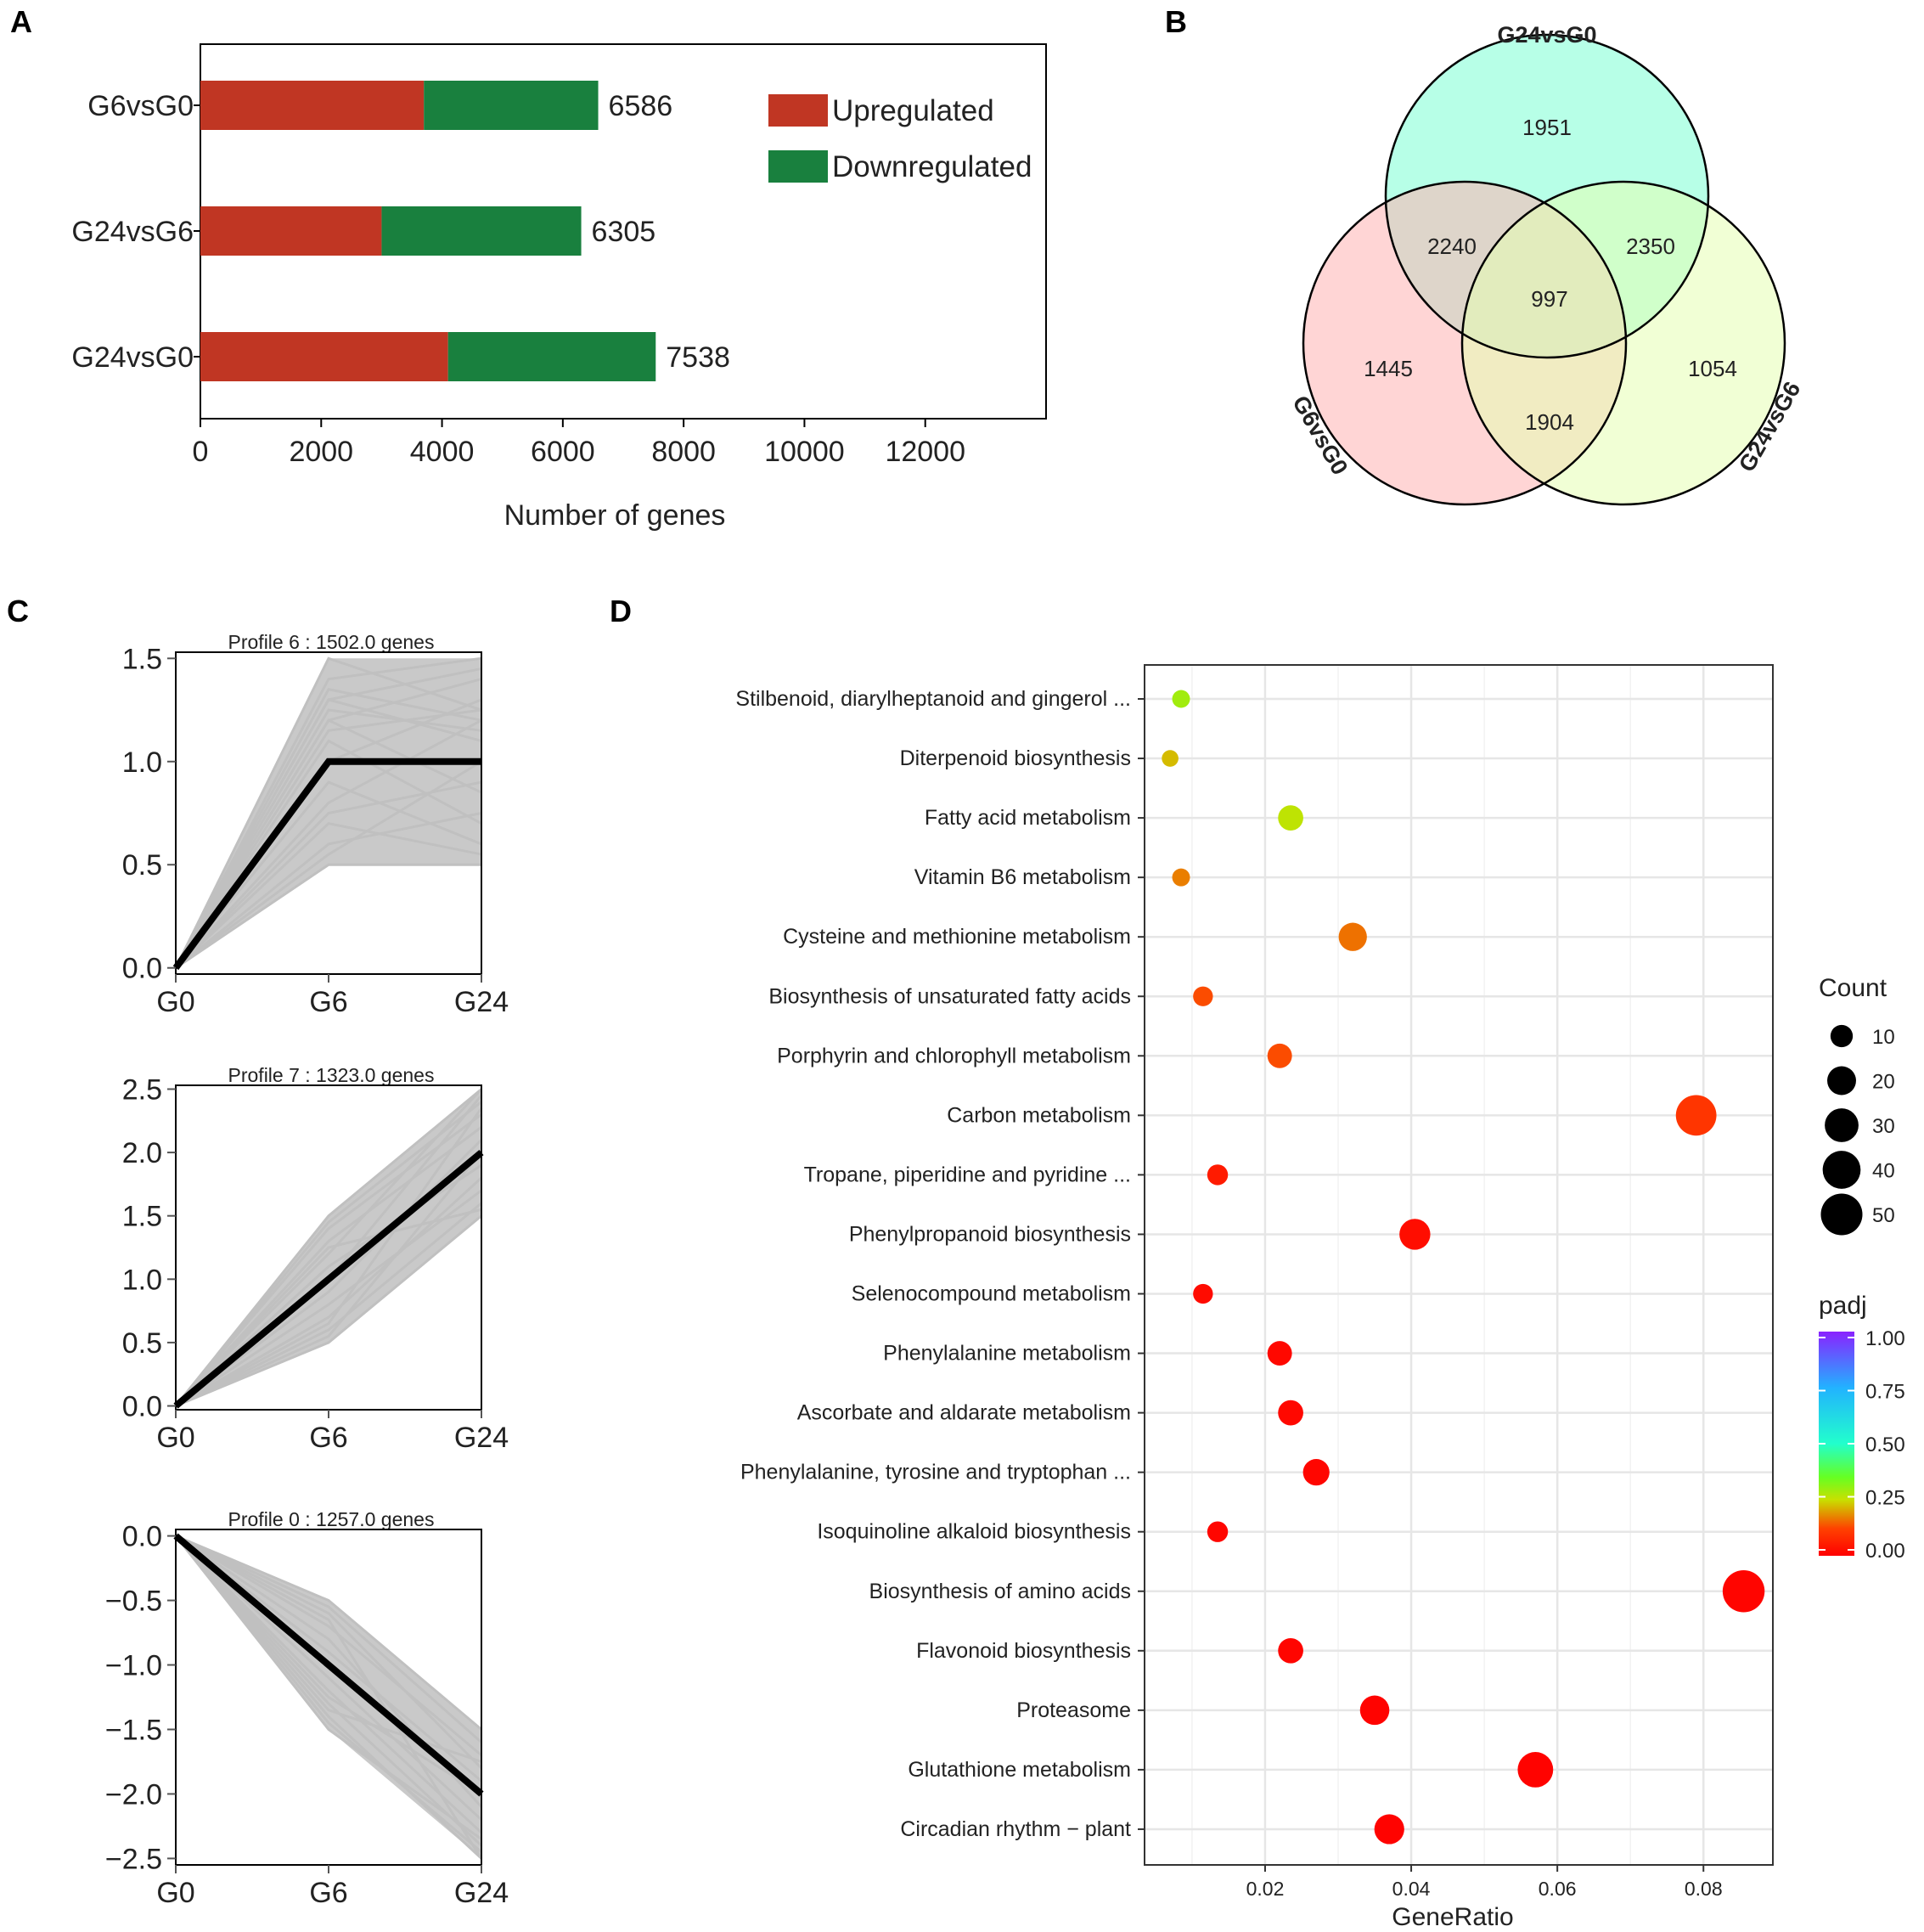  I want to click on legend-color-label: 0.50, so click(1885, 1445).